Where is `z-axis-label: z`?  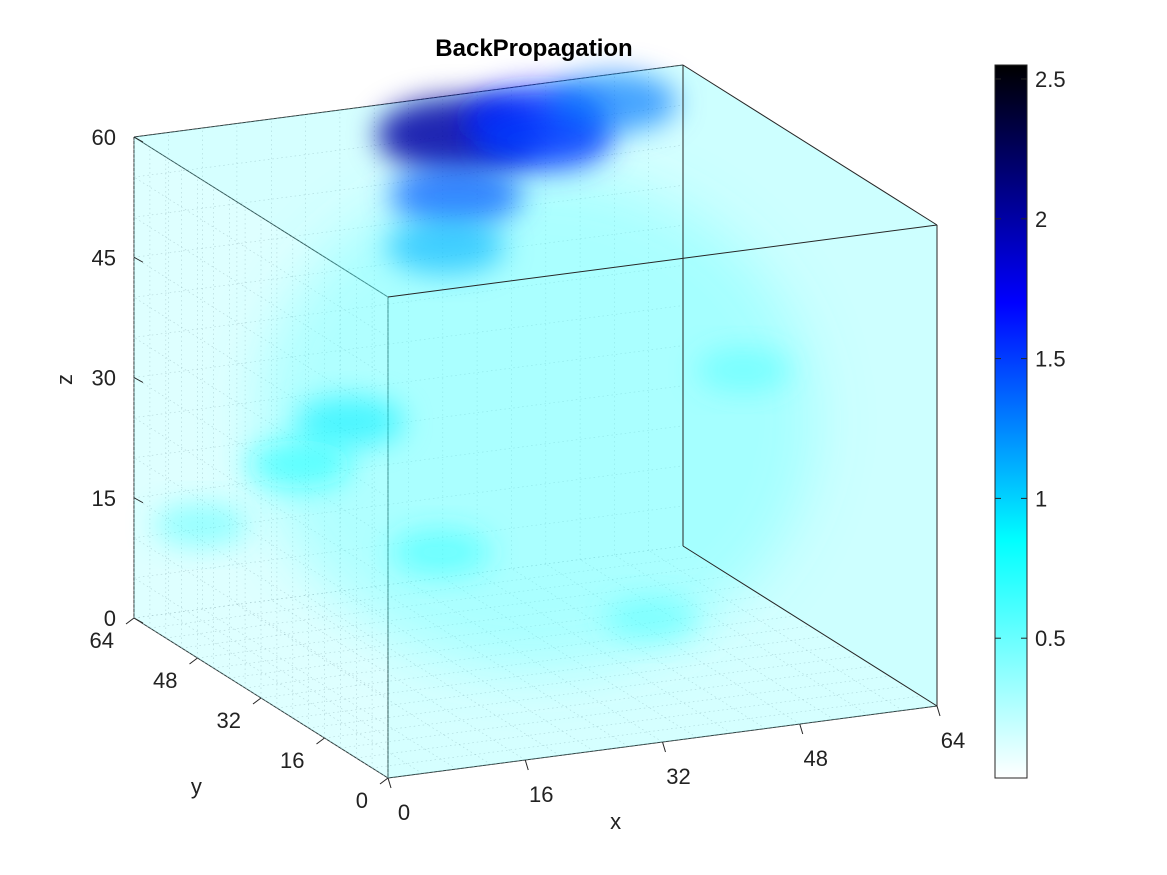 z-axis-label: z is located at coordinates (64, 379).